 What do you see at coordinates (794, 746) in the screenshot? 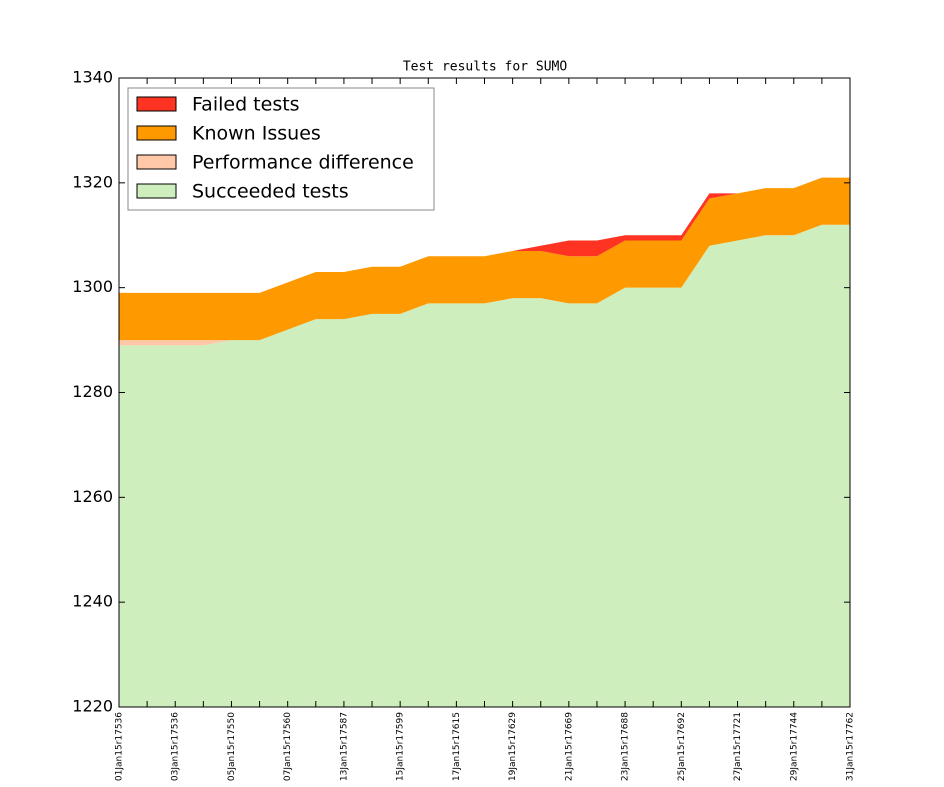
I see `x-tick-label: 29Jan15r17744` at bounding box center [794, 746].